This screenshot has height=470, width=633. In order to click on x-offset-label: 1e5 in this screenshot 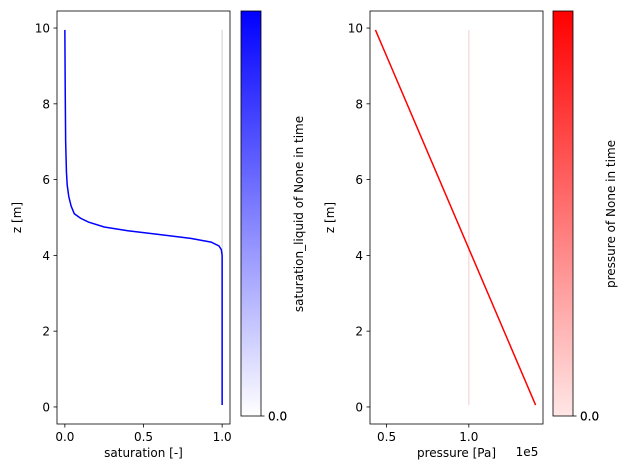, I will do `click(527, 452)`.